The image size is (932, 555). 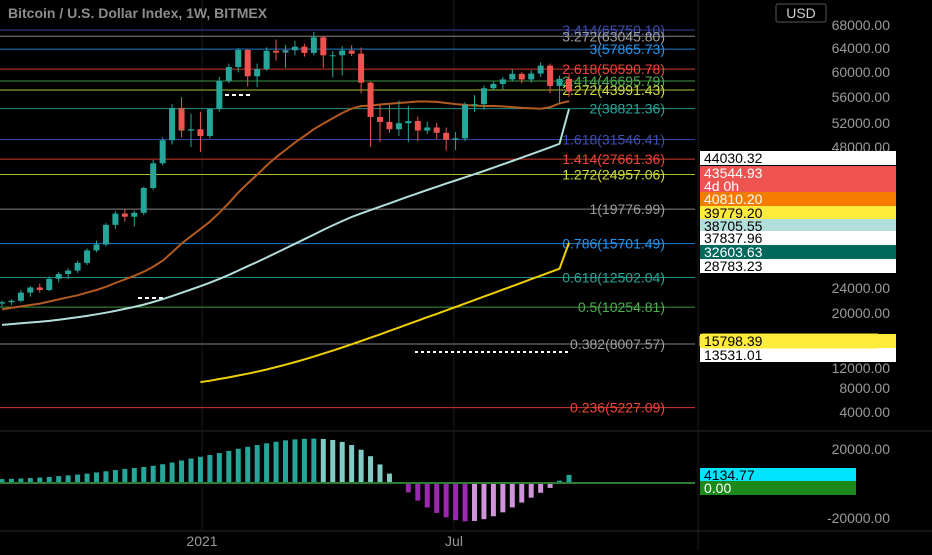 I want to click on fib-level-label: 3(57865.73), so click(x=627, y=49).